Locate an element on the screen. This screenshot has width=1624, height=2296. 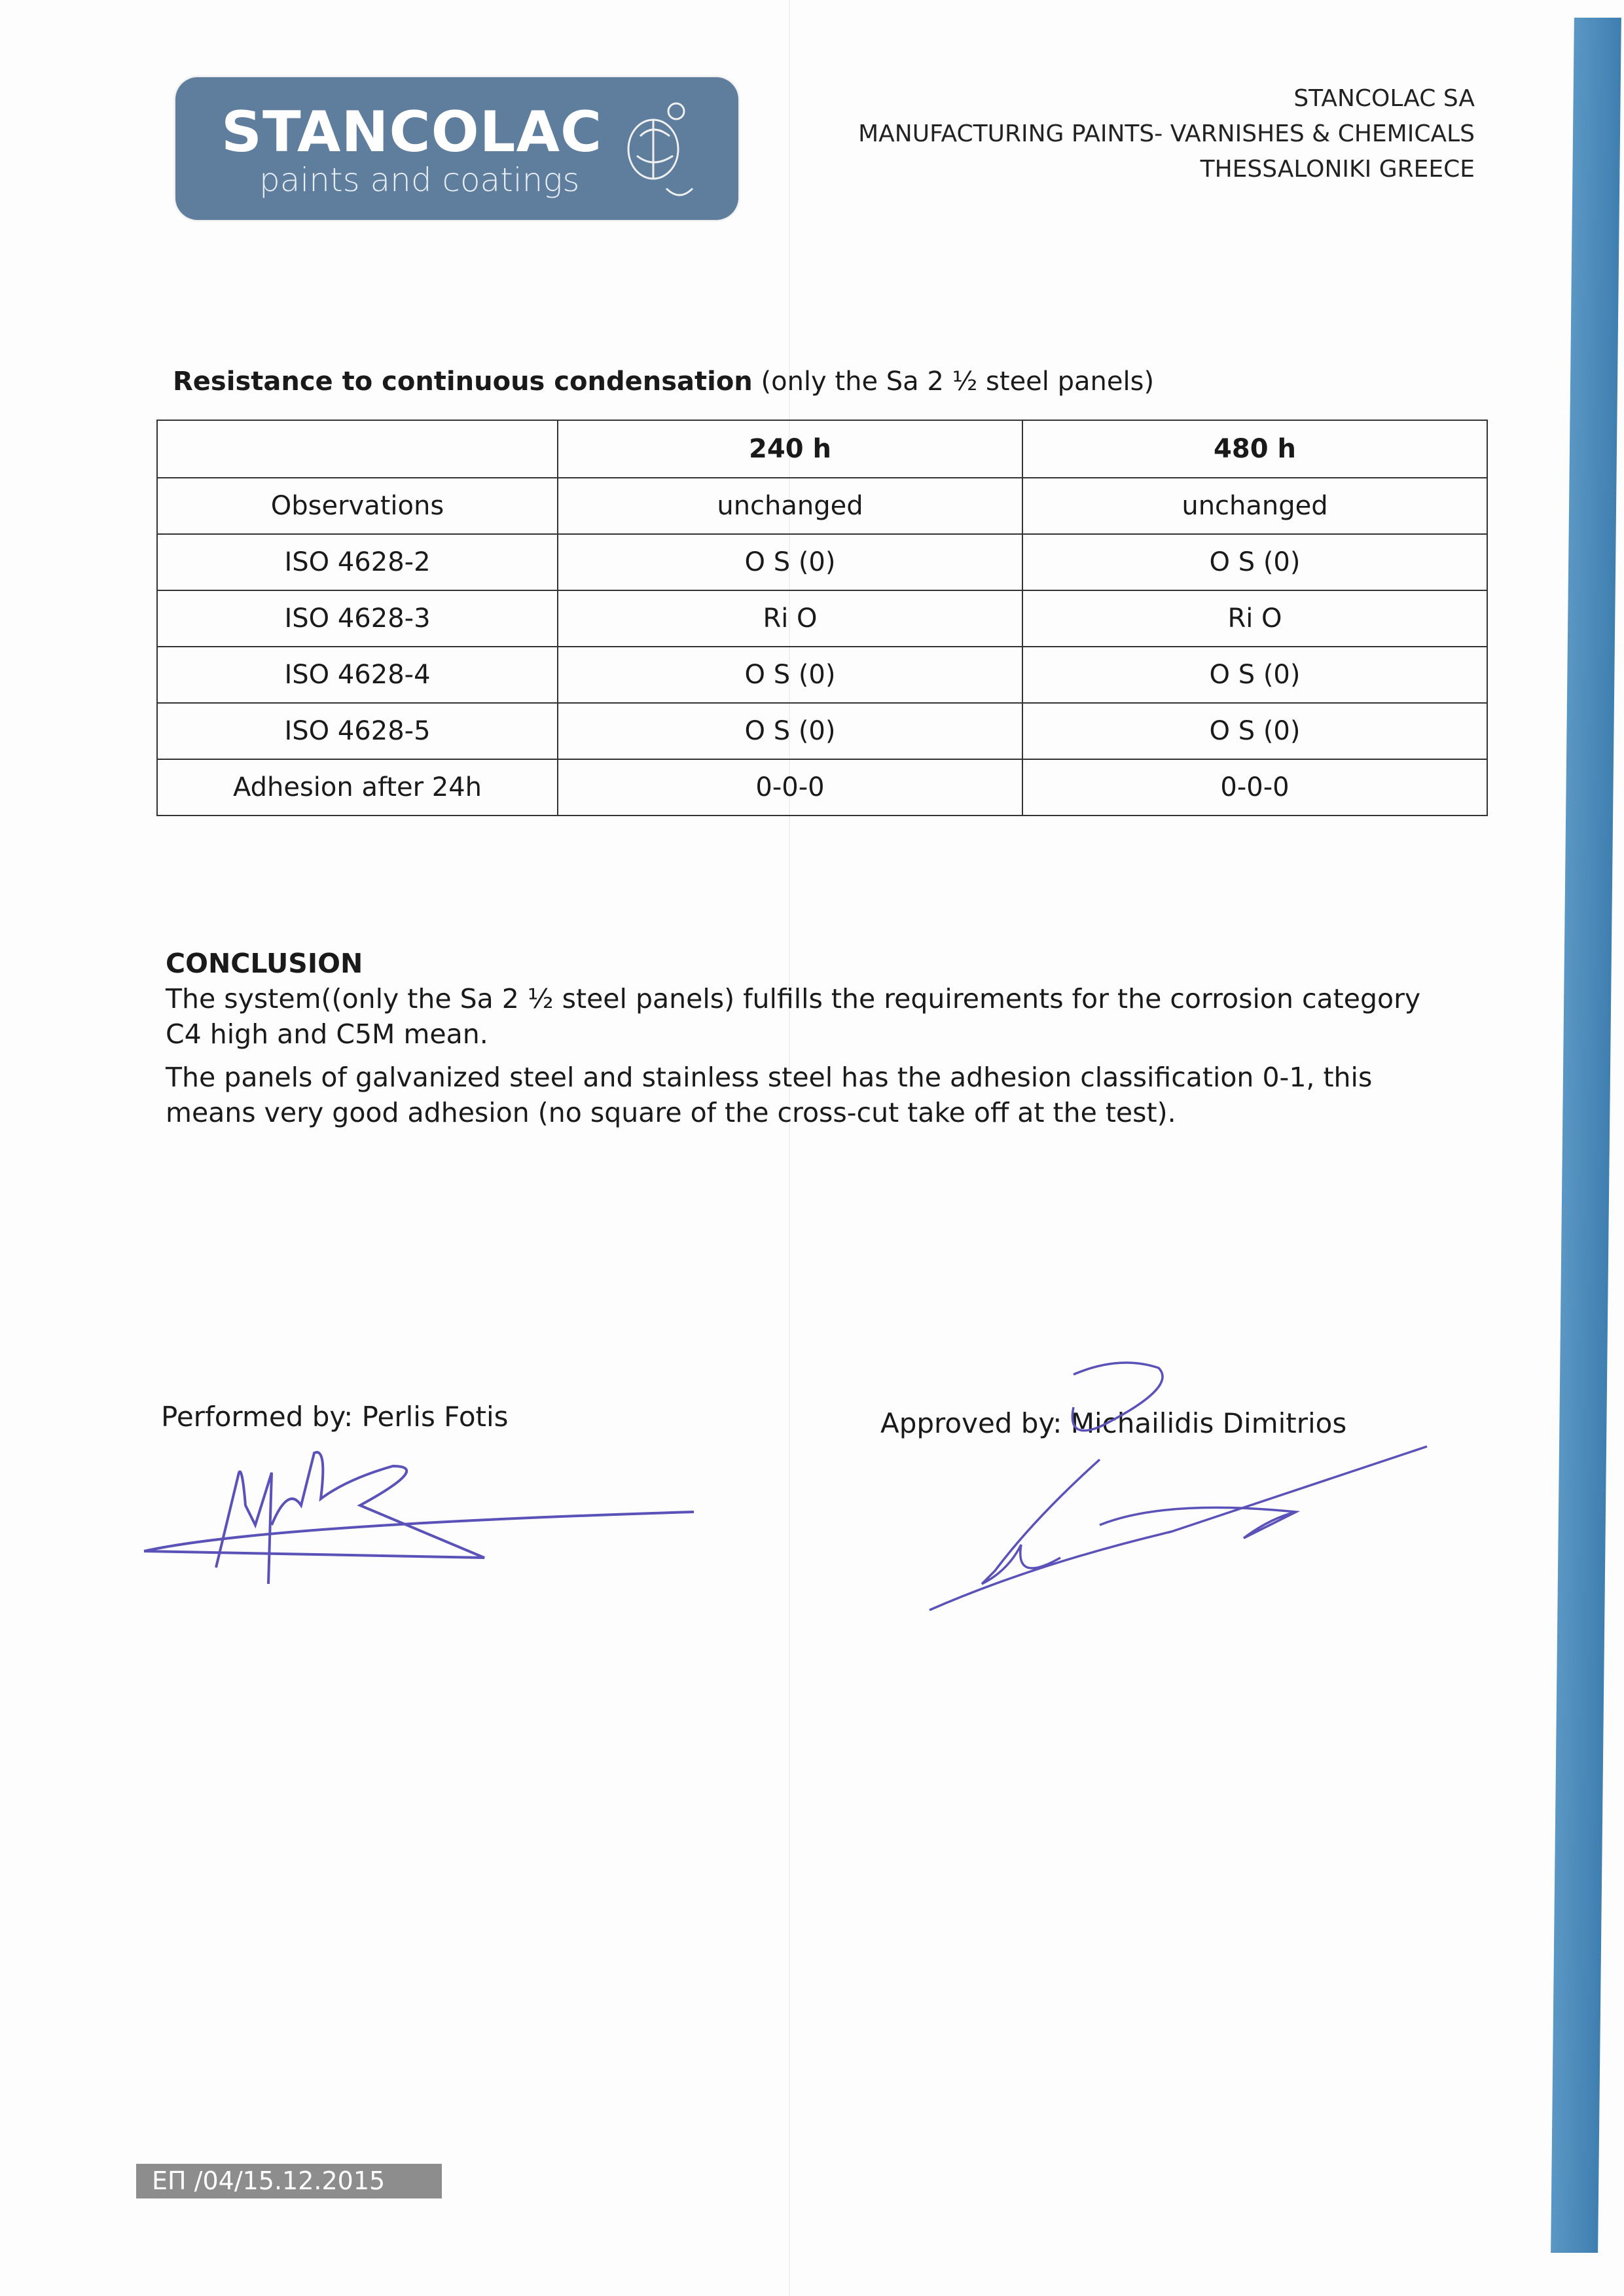
company-name: STANCOLAC SA is located at coordinates (1384, 99).